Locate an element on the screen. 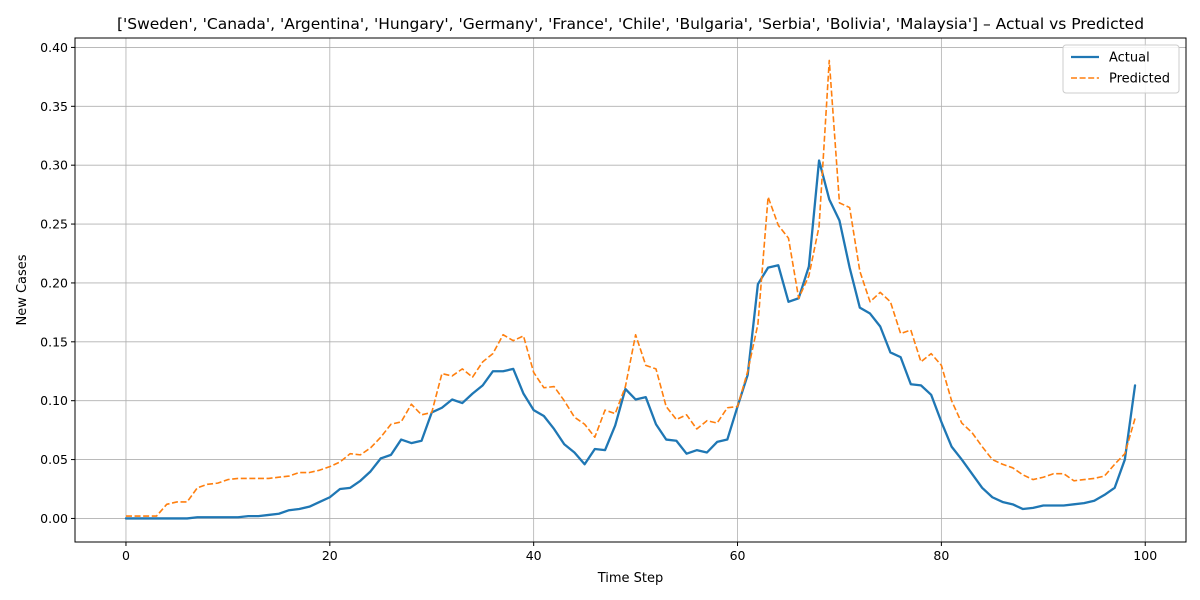 This screenshot has width=1200, height=600. y-tick-label: 0.35 is located at coordinates (54, 106).